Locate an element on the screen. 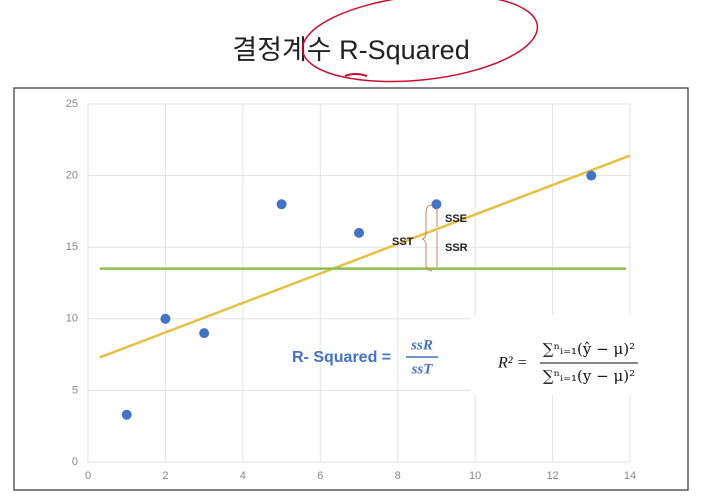 The height and width of the screenshot is (497, 702). r-squared-label: R- Squared = is located at coordinates (341, 357).